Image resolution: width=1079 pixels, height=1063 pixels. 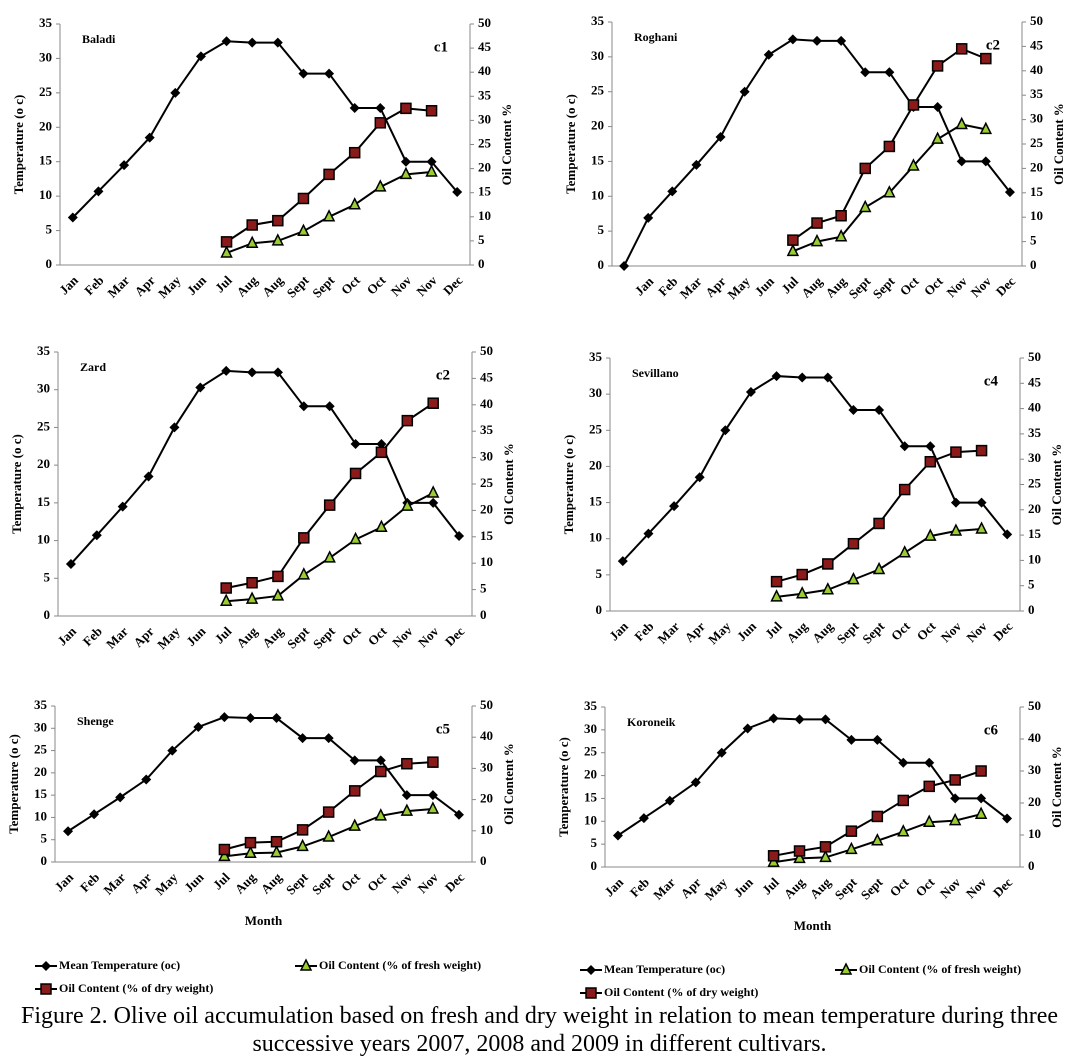 What do you see at coordinates (655, 373) in the screenshot?
I see `chart-title: Sevillano` at bounding box center [655, 373].